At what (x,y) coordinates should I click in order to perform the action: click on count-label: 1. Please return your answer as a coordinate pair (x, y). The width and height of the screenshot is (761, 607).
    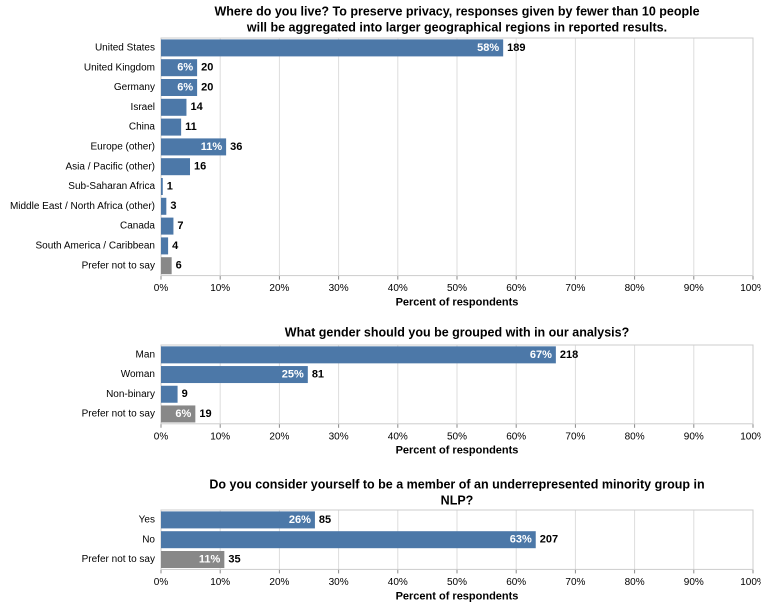
    Looking at the image, I should click on (170, 186).